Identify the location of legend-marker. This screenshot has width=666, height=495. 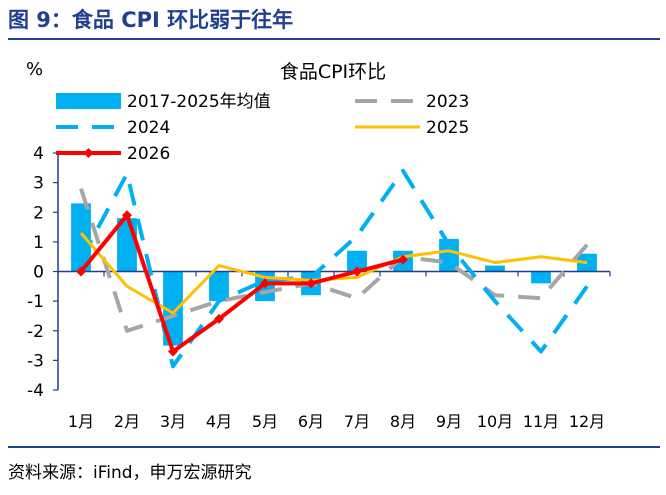
(88, 153).